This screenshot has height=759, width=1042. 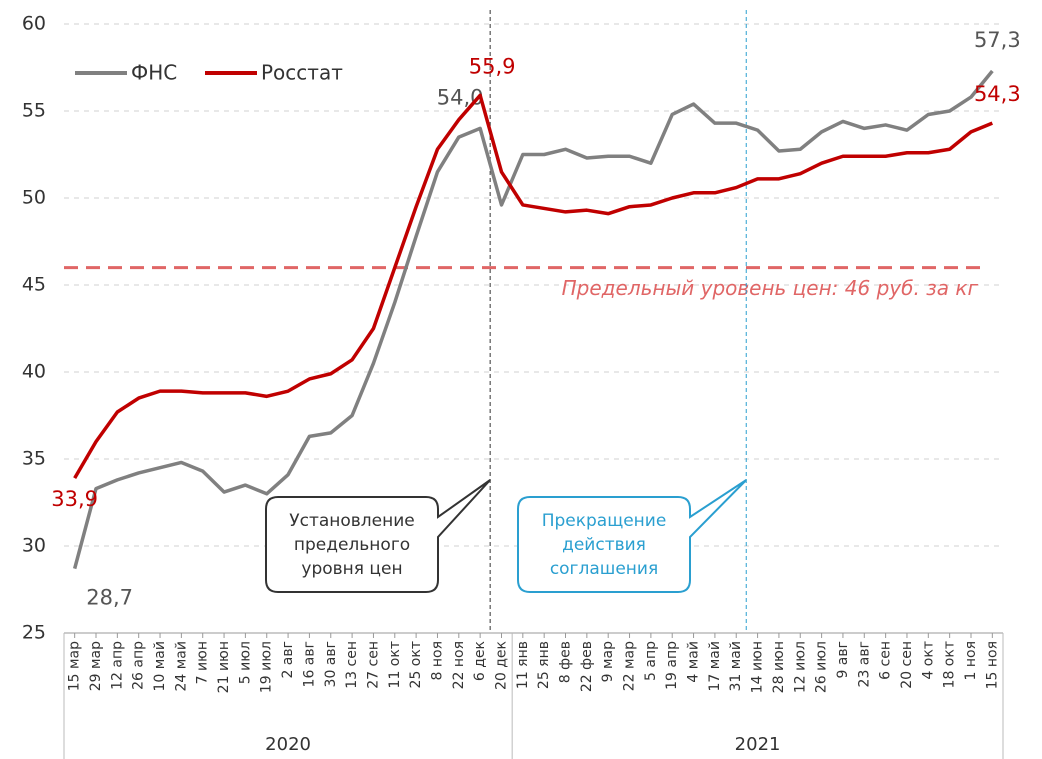 I want to click on x-tick-label: 4 окт, so click(x=928, y=660).